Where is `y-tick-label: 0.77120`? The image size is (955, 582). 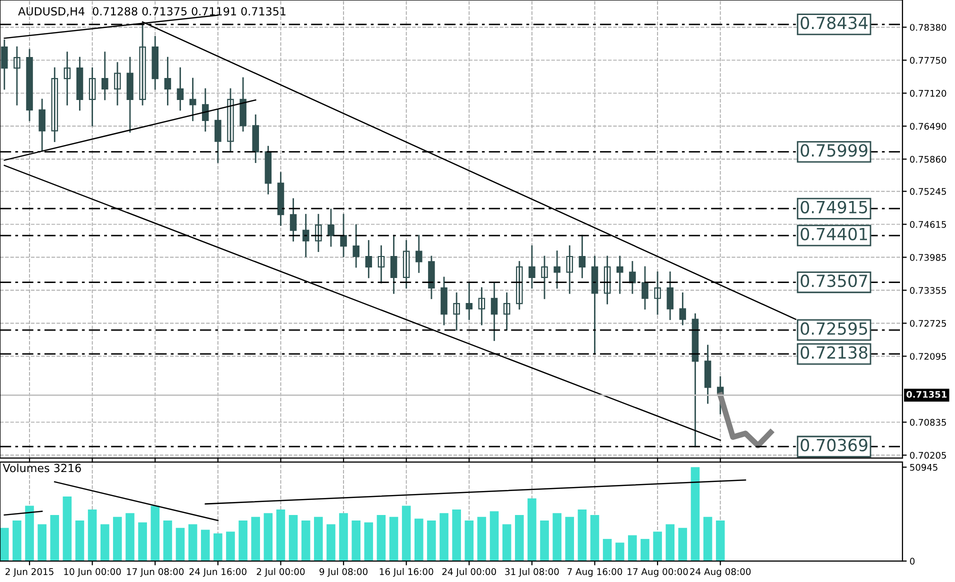 y-tick-label: 0.77120 is located at coordinates (928, 93).